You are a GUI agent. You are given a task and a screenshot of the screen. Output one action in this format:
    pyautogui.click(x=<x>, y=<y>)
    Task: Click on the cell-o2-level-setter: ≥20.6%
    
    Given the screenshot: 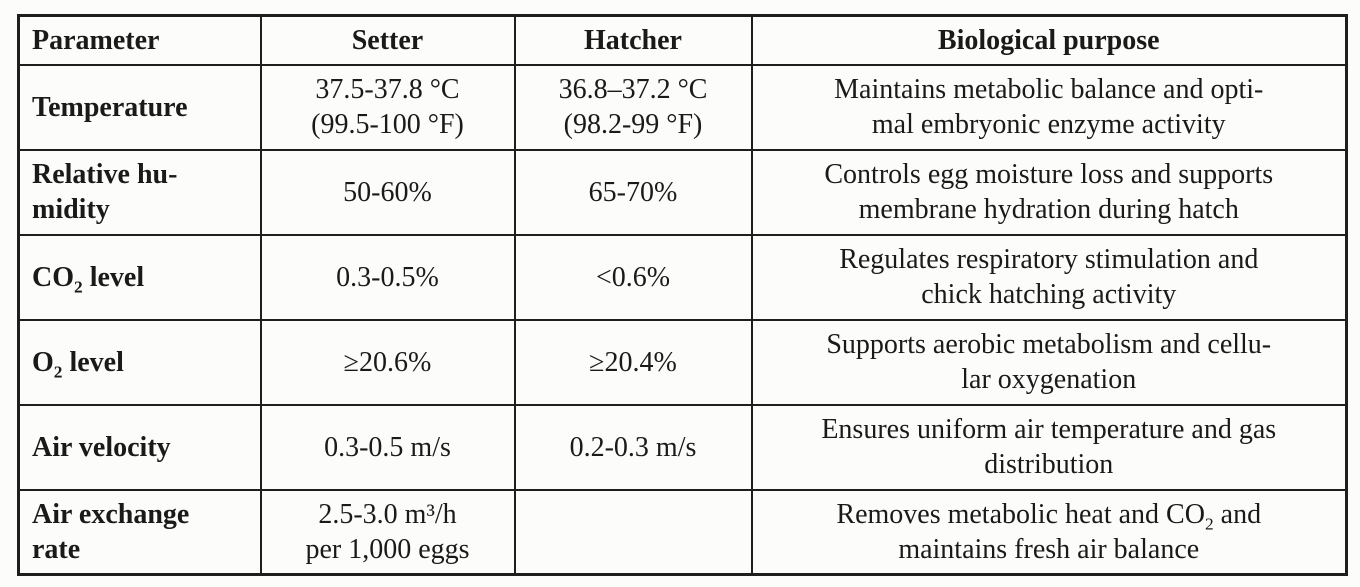 What is the action you would take?
    pyautogui.click(x=387, y=362)
    